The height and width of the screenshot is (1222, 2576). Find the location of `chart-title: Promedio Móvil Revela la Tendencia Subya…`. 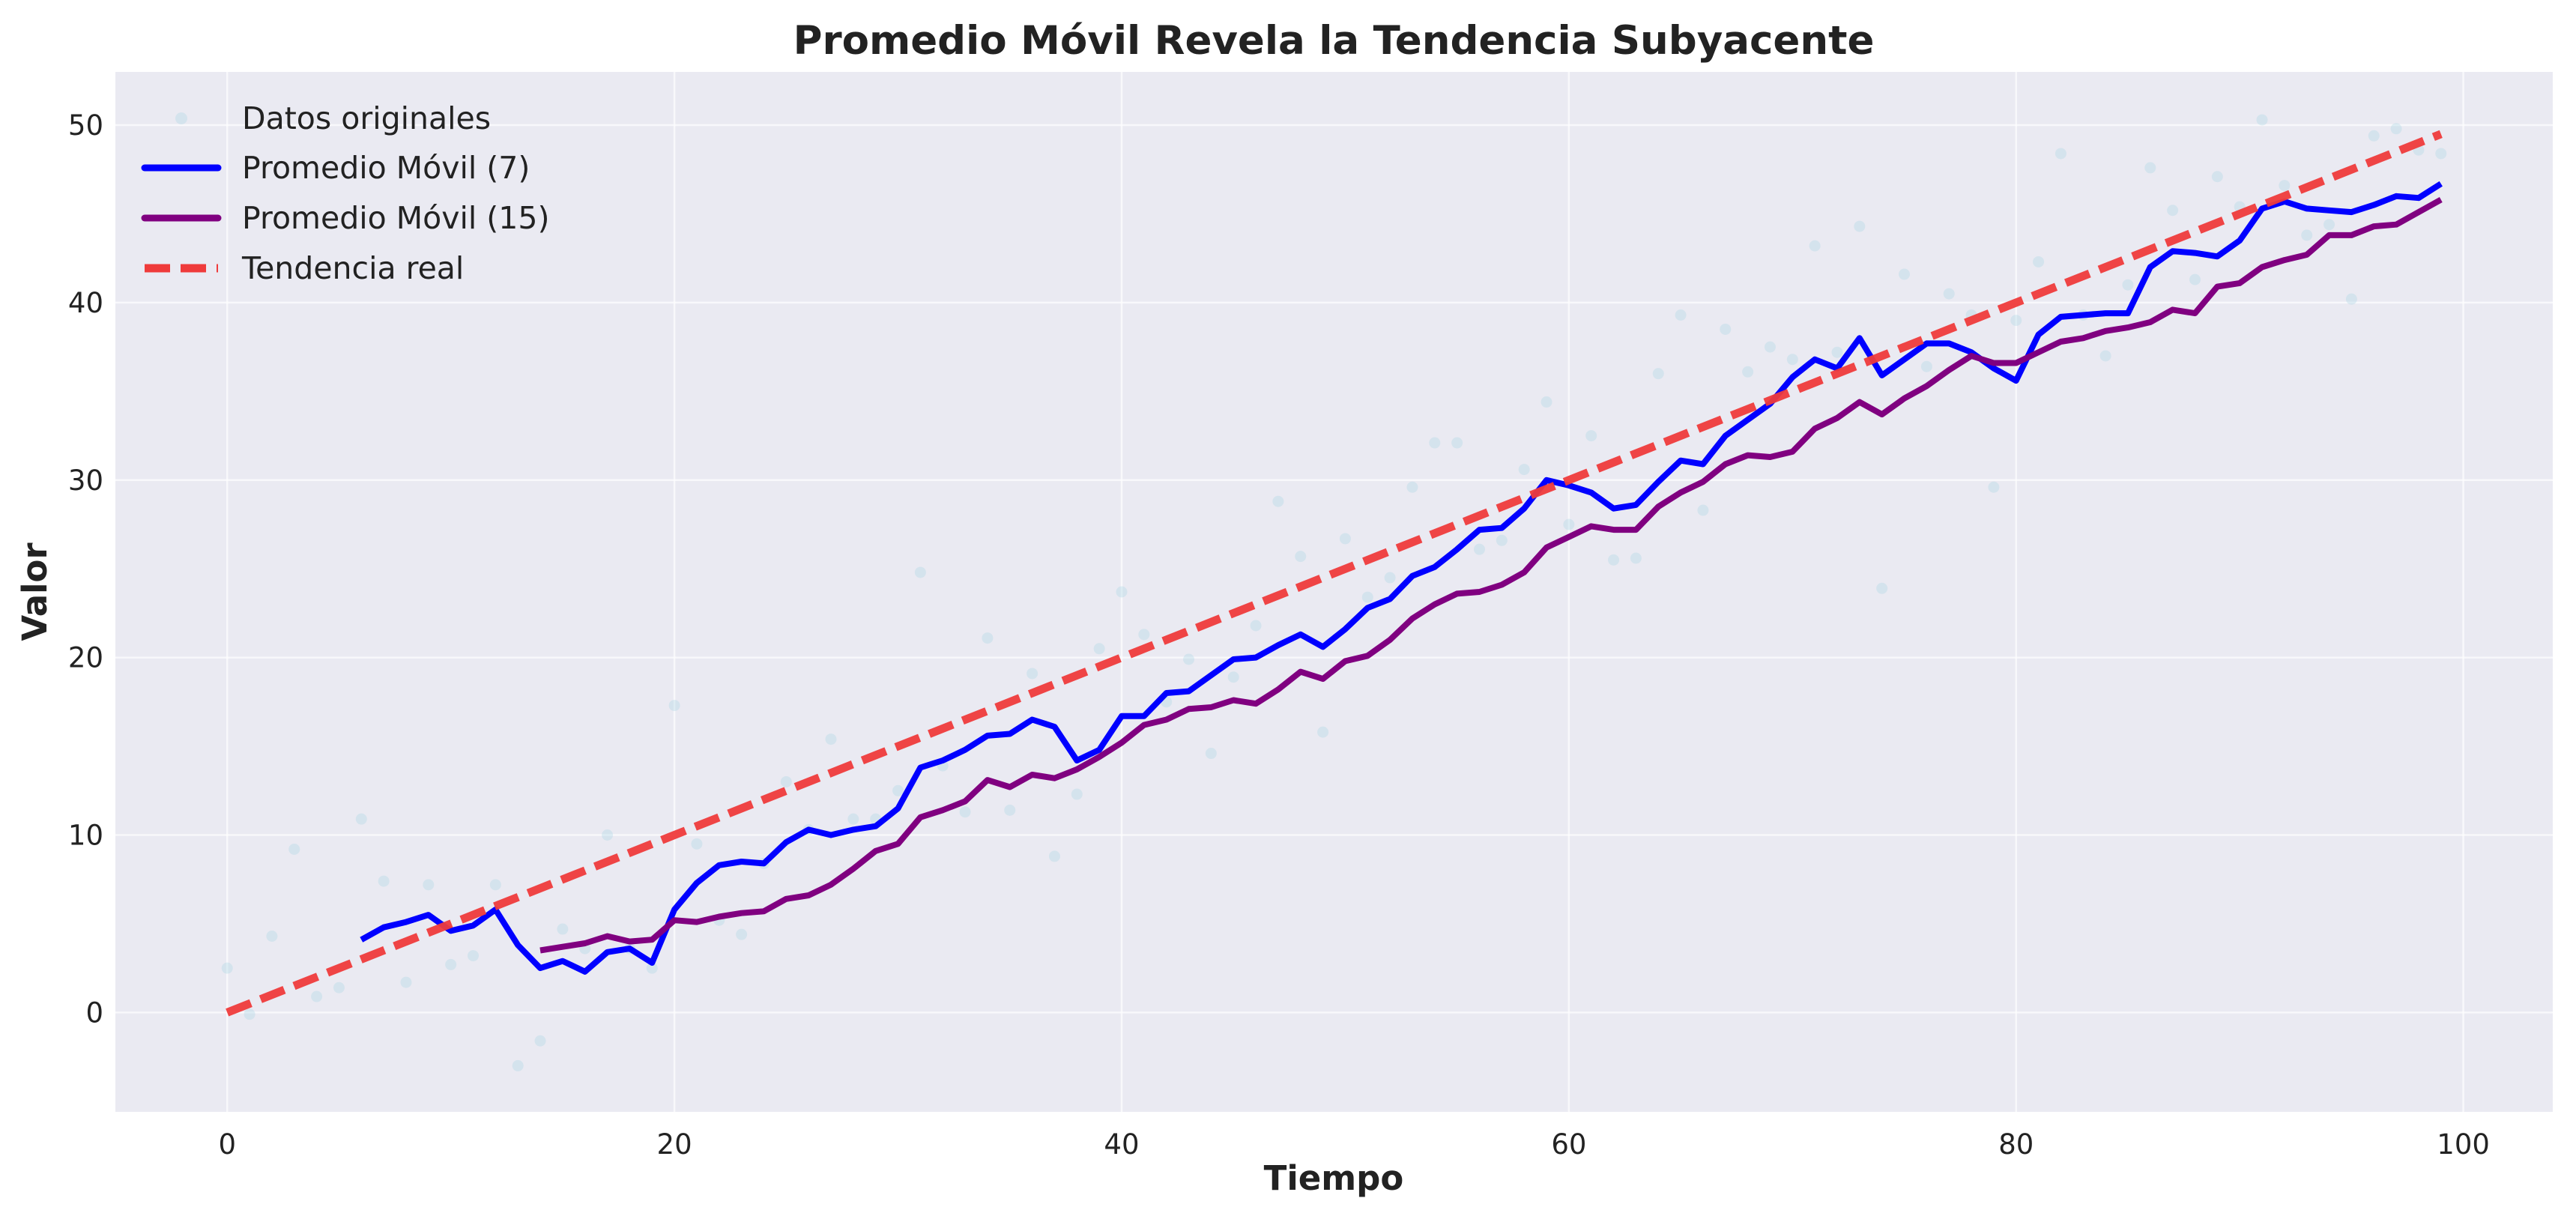

chart-title: Promedio Móvil Revela la Tendencia Subya… is located at coordinates (1334, 41).